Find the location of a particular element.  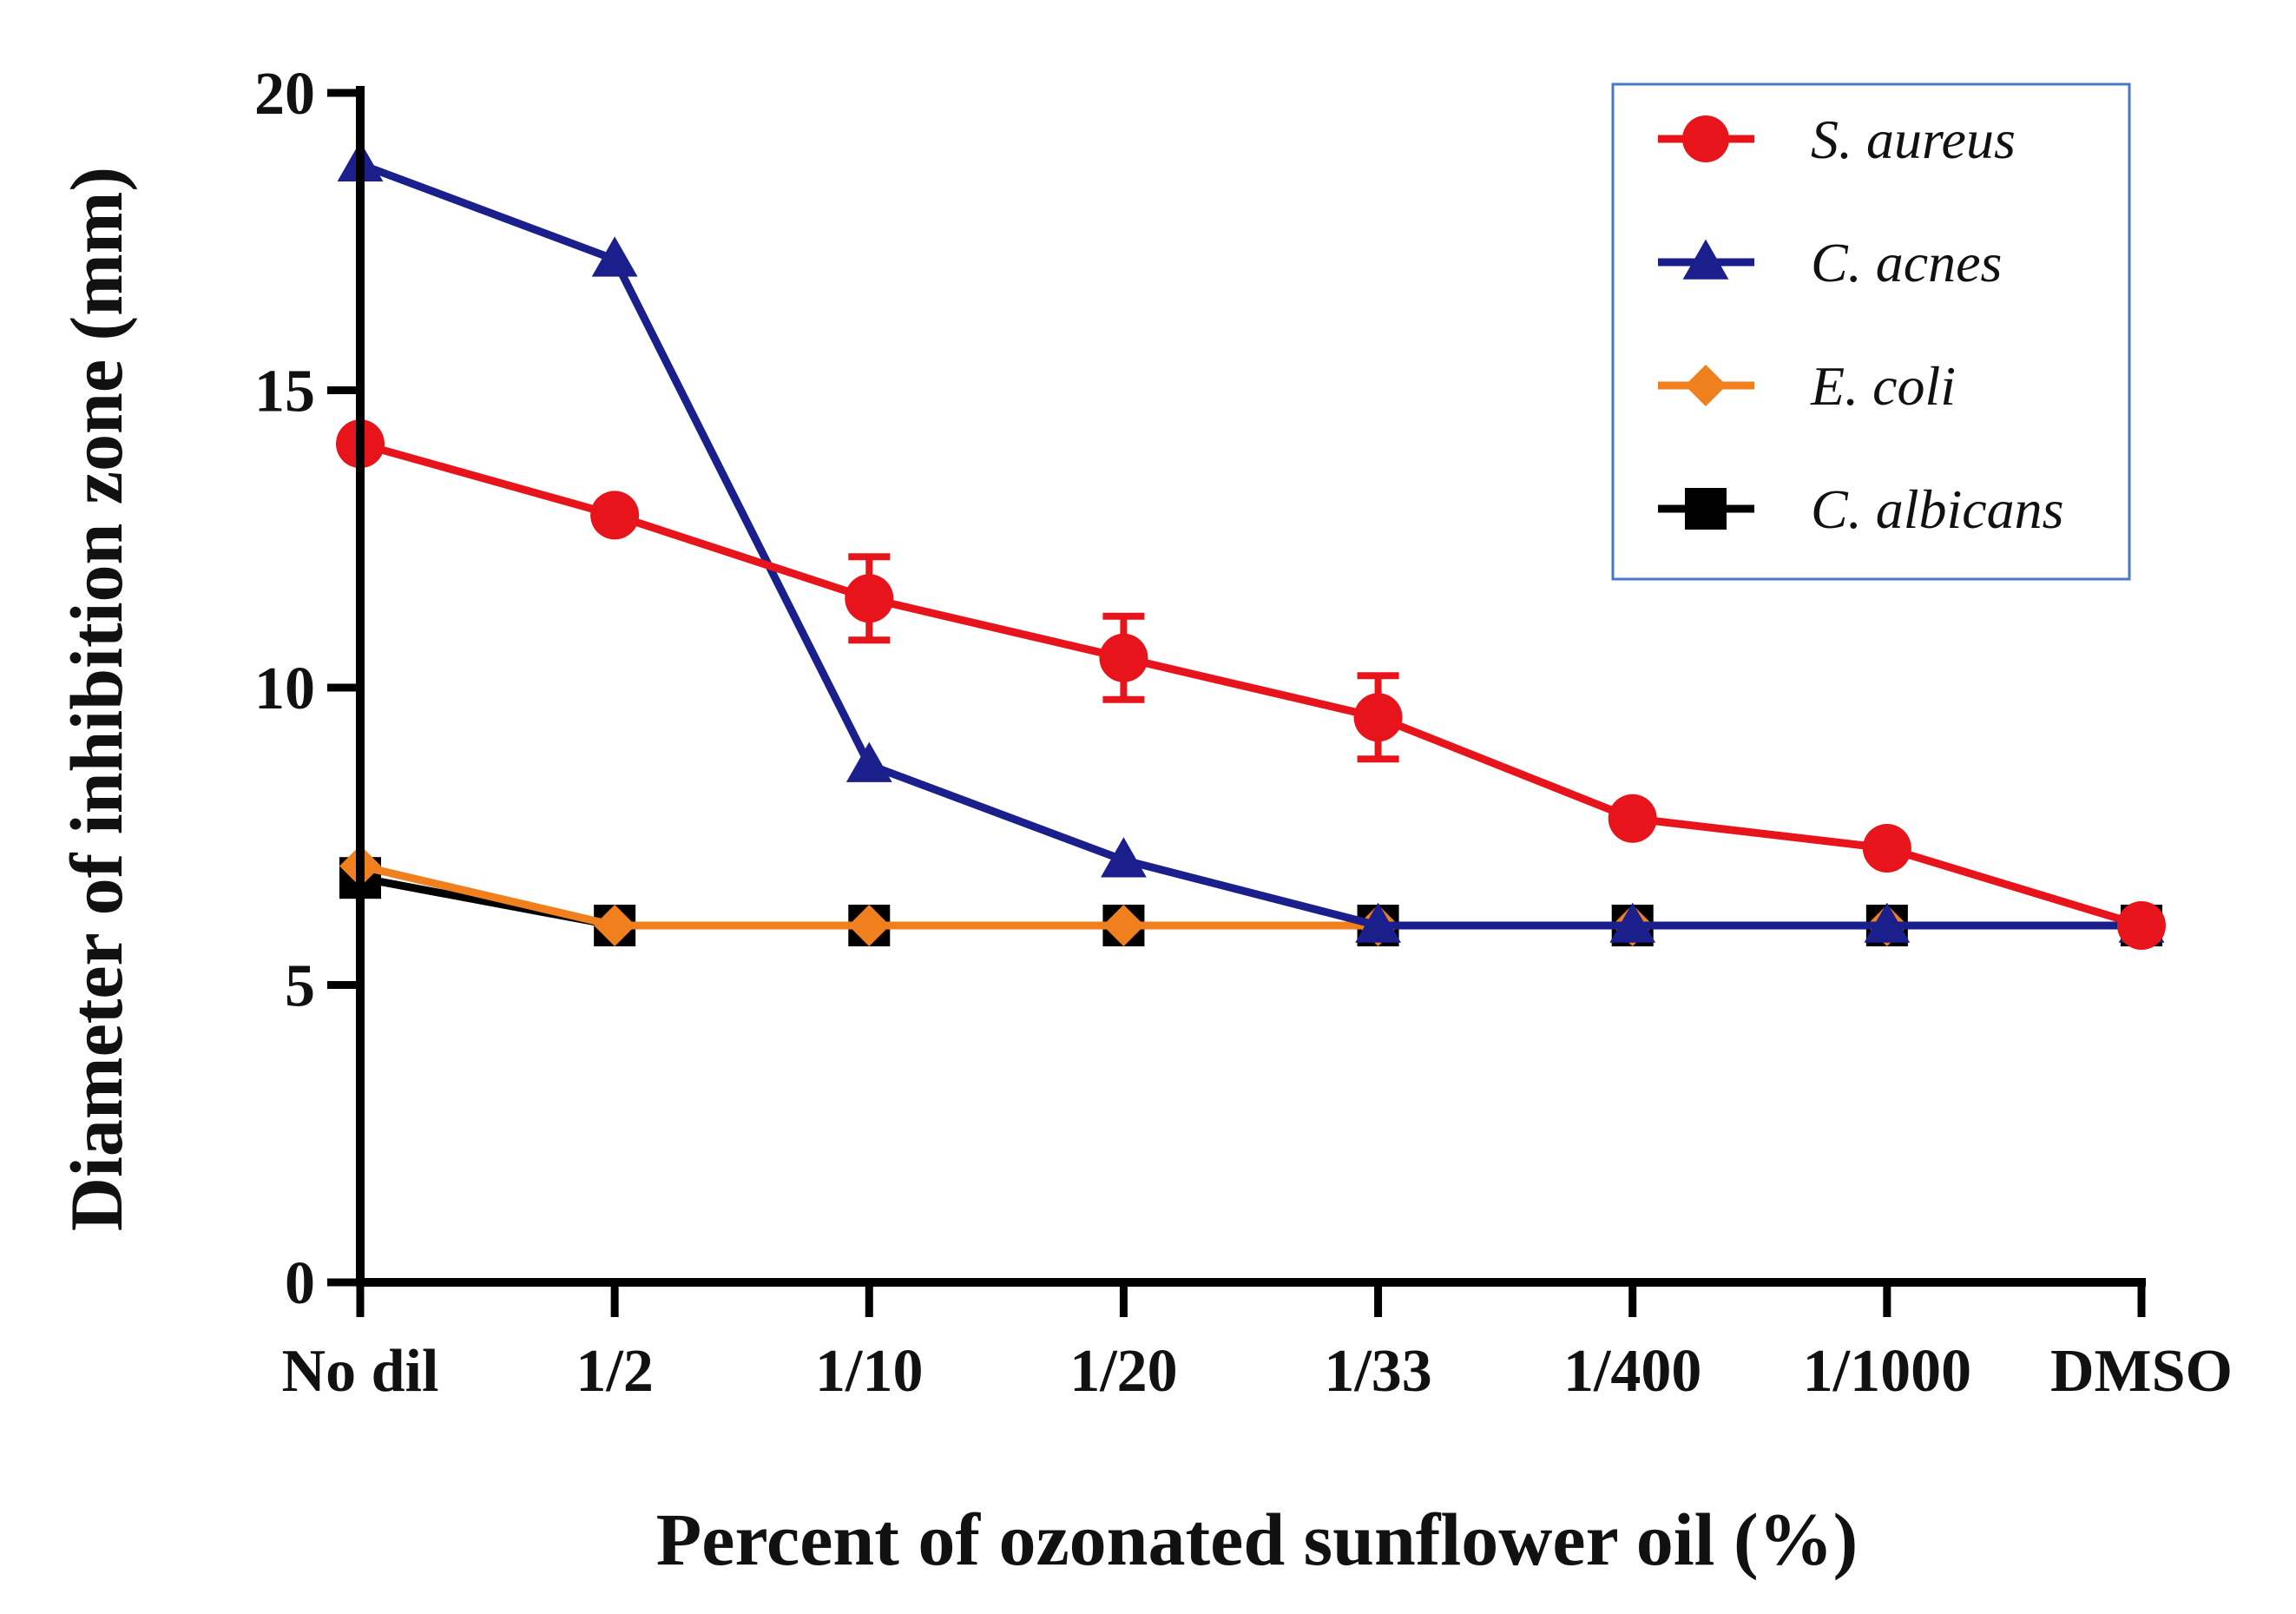

x-tick-label: No dil is located at coordinates (360, 1372).